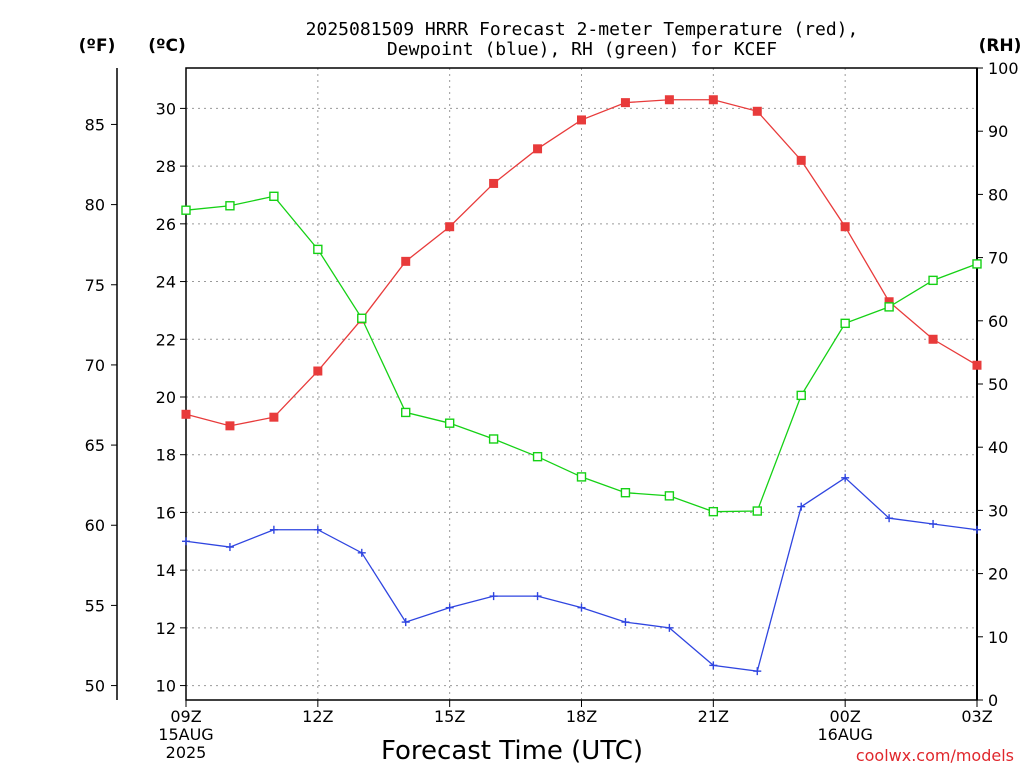 The image size is (1024, 772). Describe the element at coordinates (95, 445) in the screenshot. I see `fahrenheit-tick-label: 65` at that location.